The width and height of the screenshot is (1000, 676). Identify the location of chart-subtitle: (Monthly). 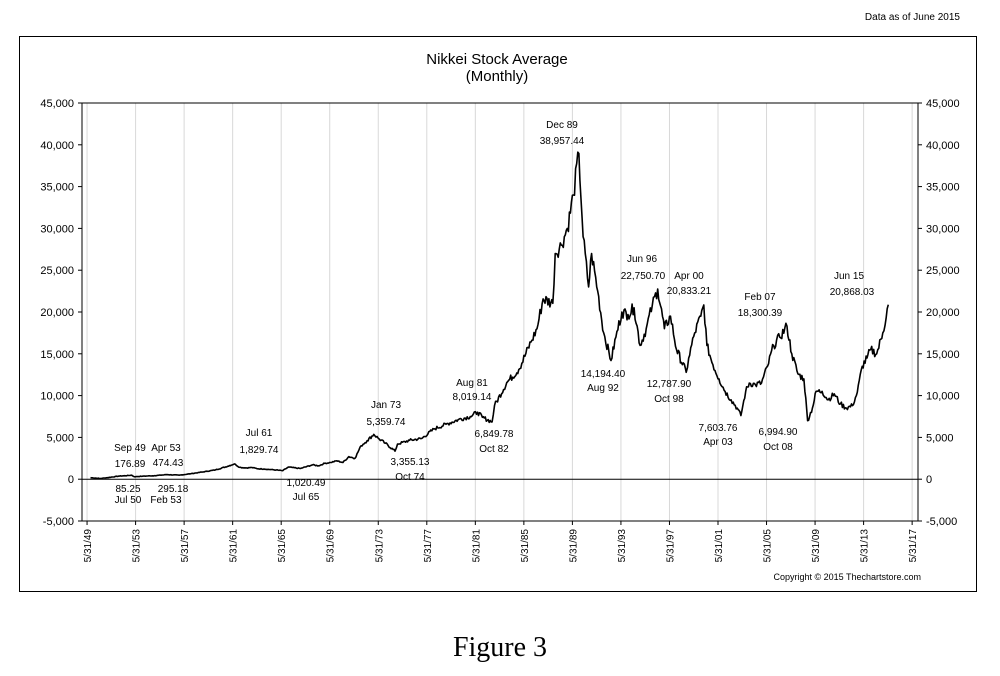
(497, 76).